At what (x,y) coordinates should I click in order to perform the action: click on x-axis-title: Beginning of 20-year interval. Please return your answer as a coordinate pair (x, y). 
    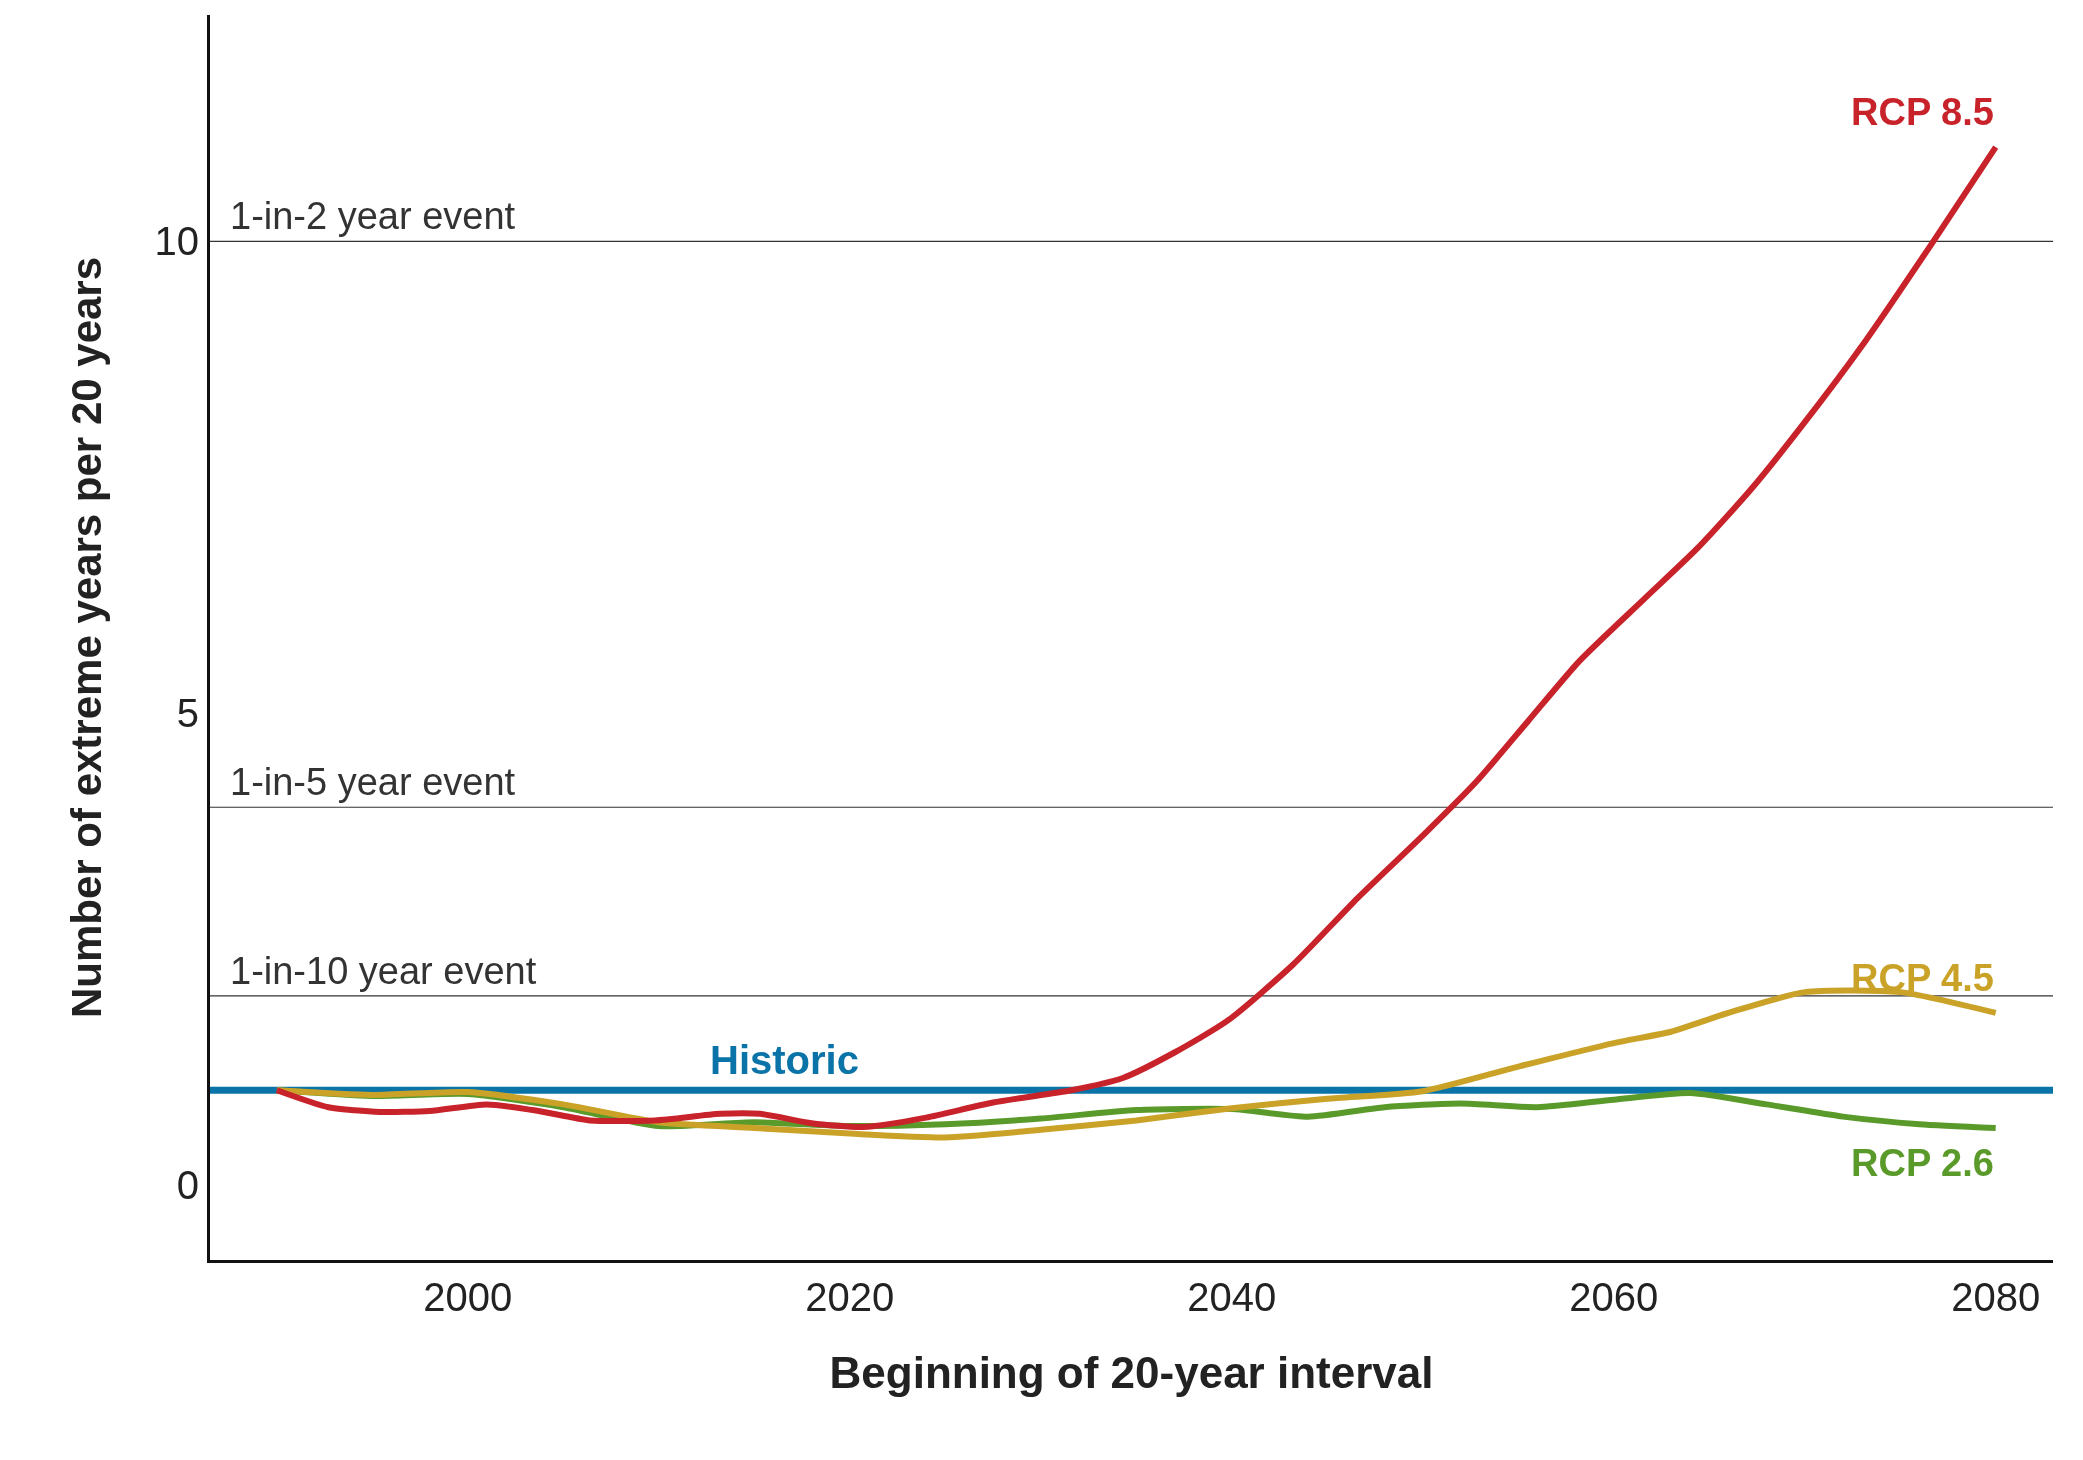
    Looking at the image, I should click on (1131, 1373).